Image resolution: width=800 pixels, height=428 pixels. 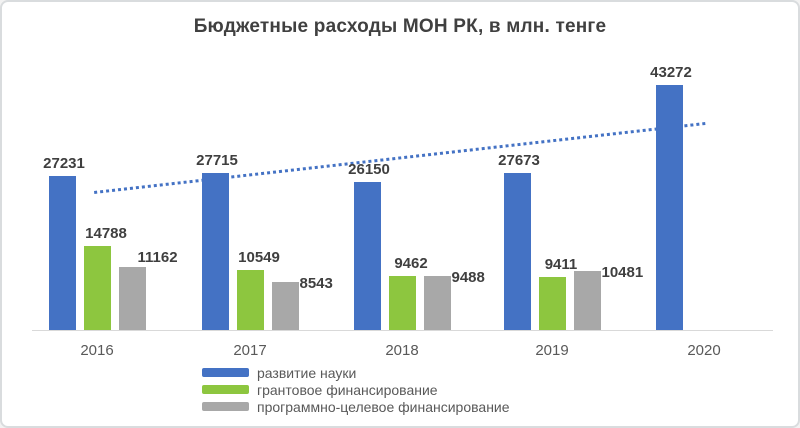 What do you see at coordinates (519, 161) in the screenshot?
I see `value-label-series0-2019: 27673` at bounding box center [519, 161].